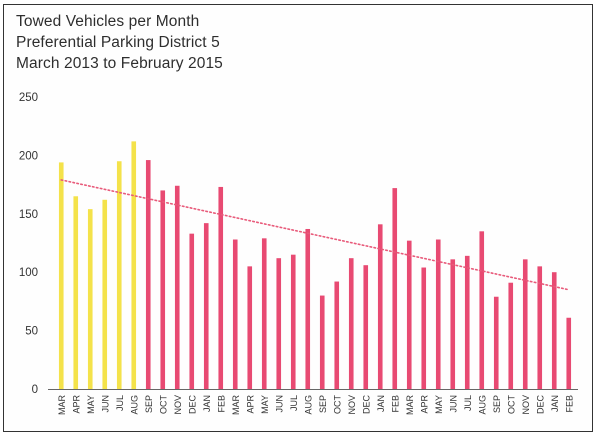  Describe the element at coordinates (119, 63) in the screenshot. I see `title-line-3: March 2013 to February 2015` at that location.